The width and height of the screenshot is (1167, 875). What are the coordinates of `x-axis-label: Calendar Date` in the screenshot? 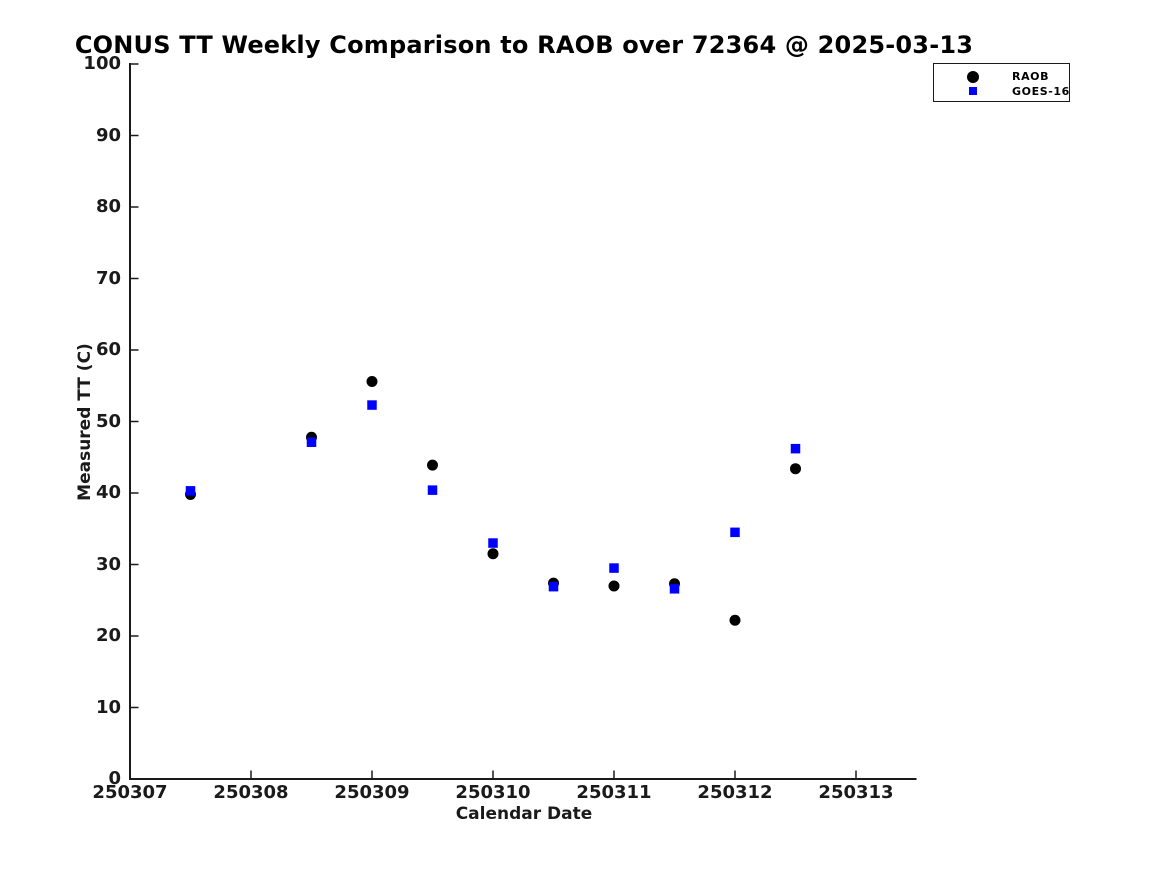 It's located at (524, 814).